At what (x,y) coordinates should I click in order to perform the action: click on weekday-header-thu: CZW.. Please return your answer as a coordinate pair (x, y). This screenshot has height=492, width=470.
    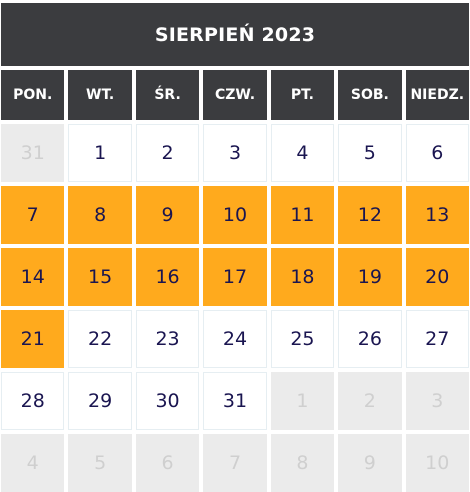
    Looking at the image, I should click on (235, 95).